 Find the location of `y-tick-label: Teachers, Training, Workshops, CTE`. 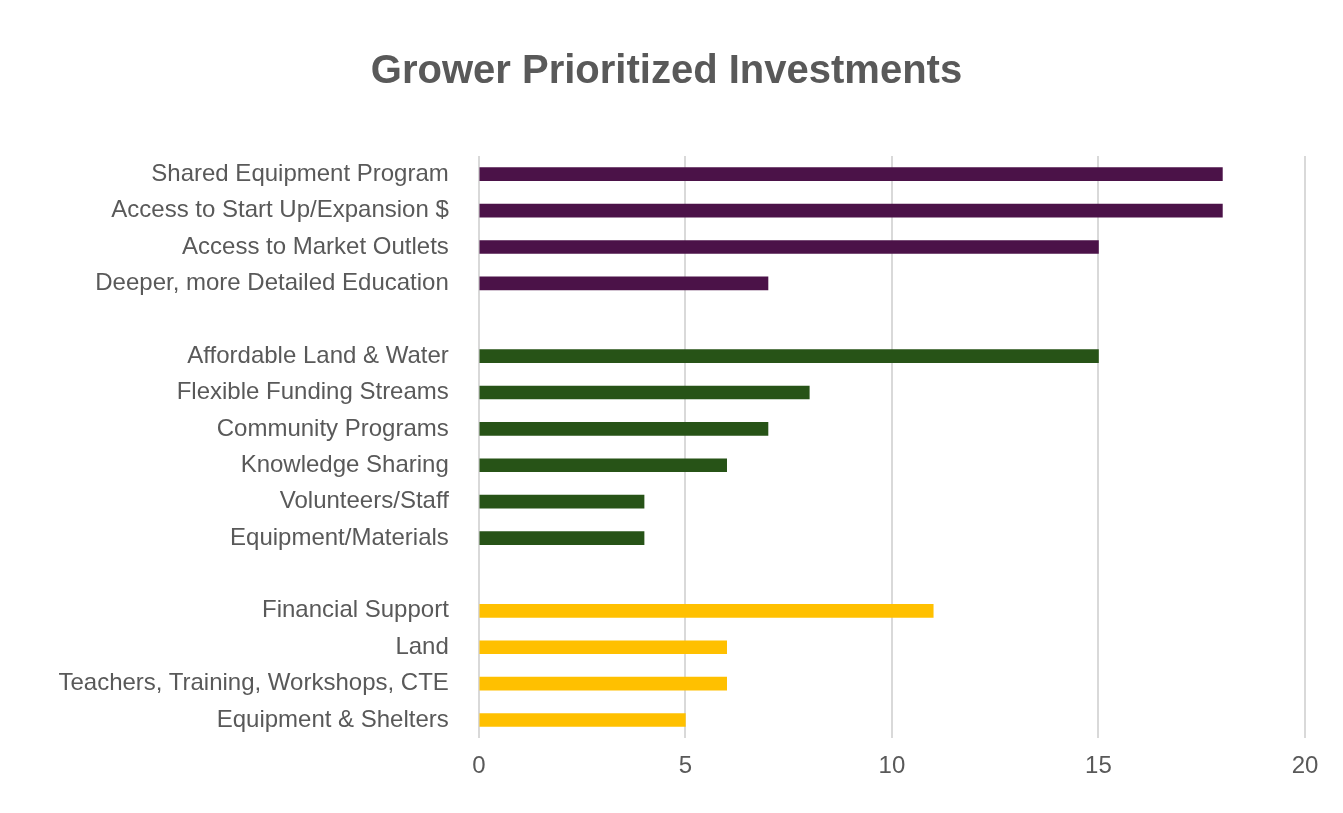

y-tick-label: Teachers, Training, Workshops, CTE is located at coordinates (253, 682).